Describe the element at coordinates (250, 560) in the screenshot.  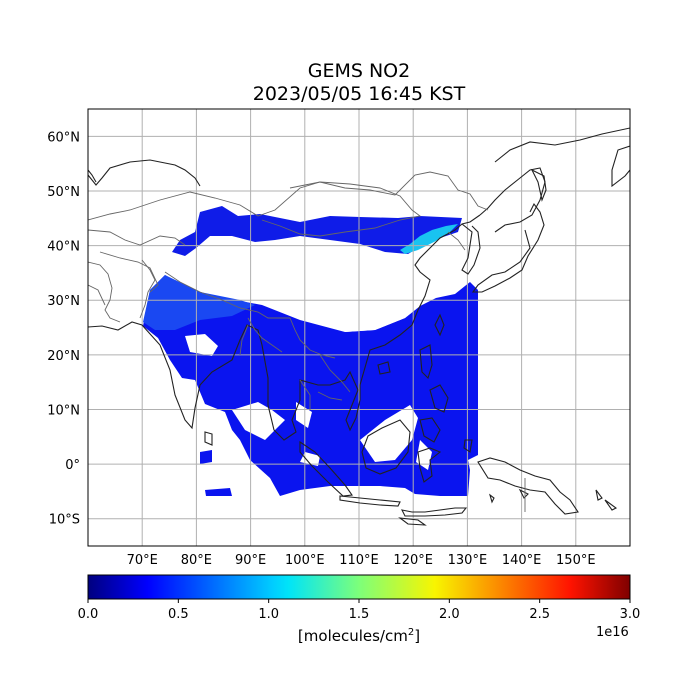
I see `longitude-tick-label: 90°E` at that location.